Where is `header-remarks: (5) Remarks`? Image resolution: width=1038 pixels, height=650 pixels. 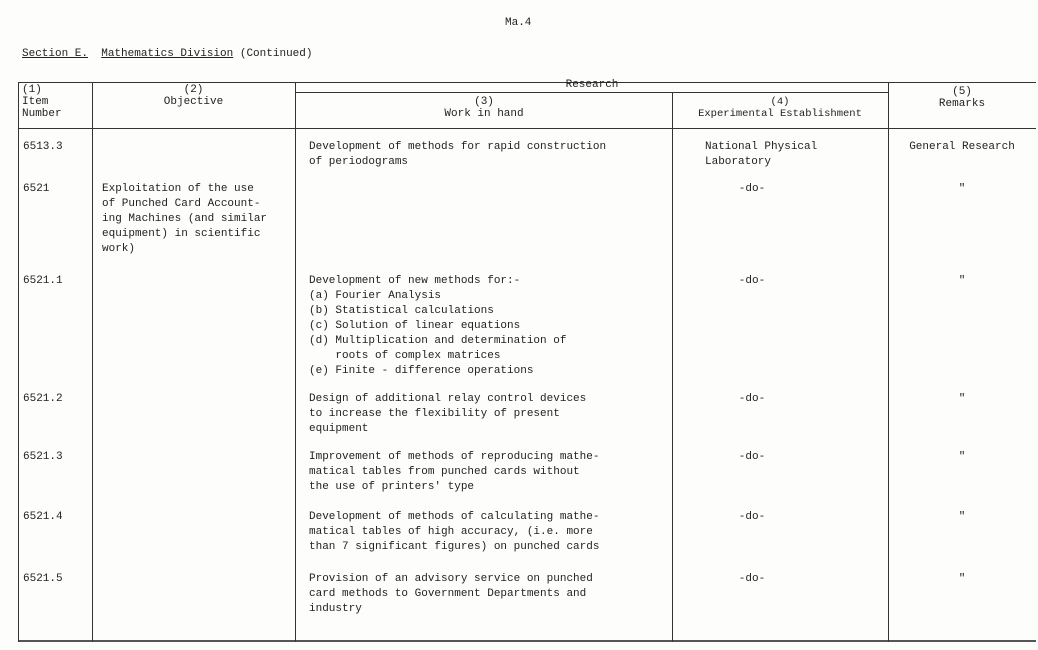
header-remarks: (5) Remarks is located at coordinates (962, 98).